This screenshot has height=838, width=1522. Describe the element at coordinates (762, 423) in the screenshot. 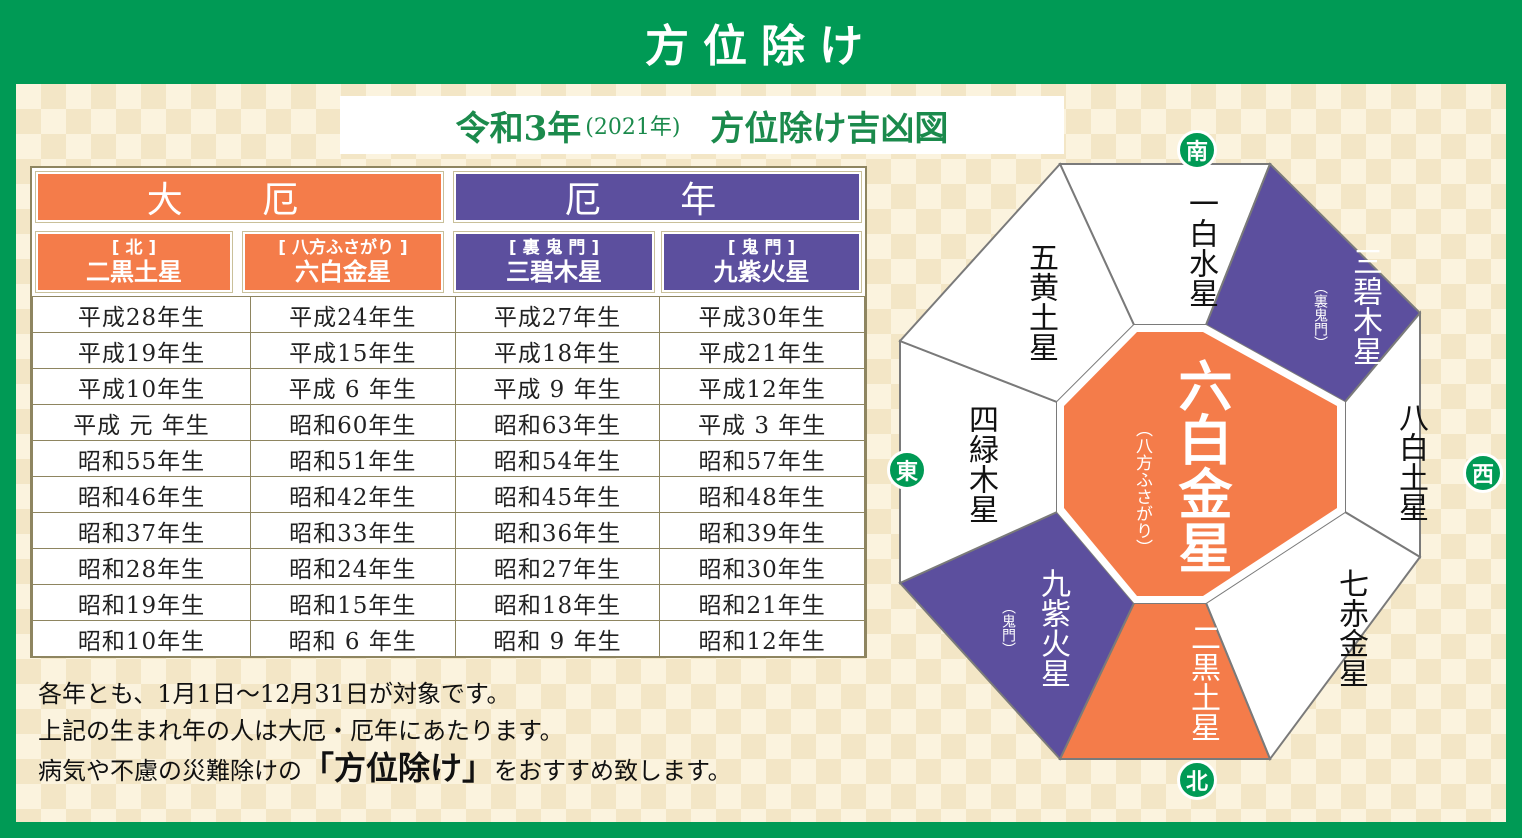

I see `table-cell: 平成 3 年生` at that location.